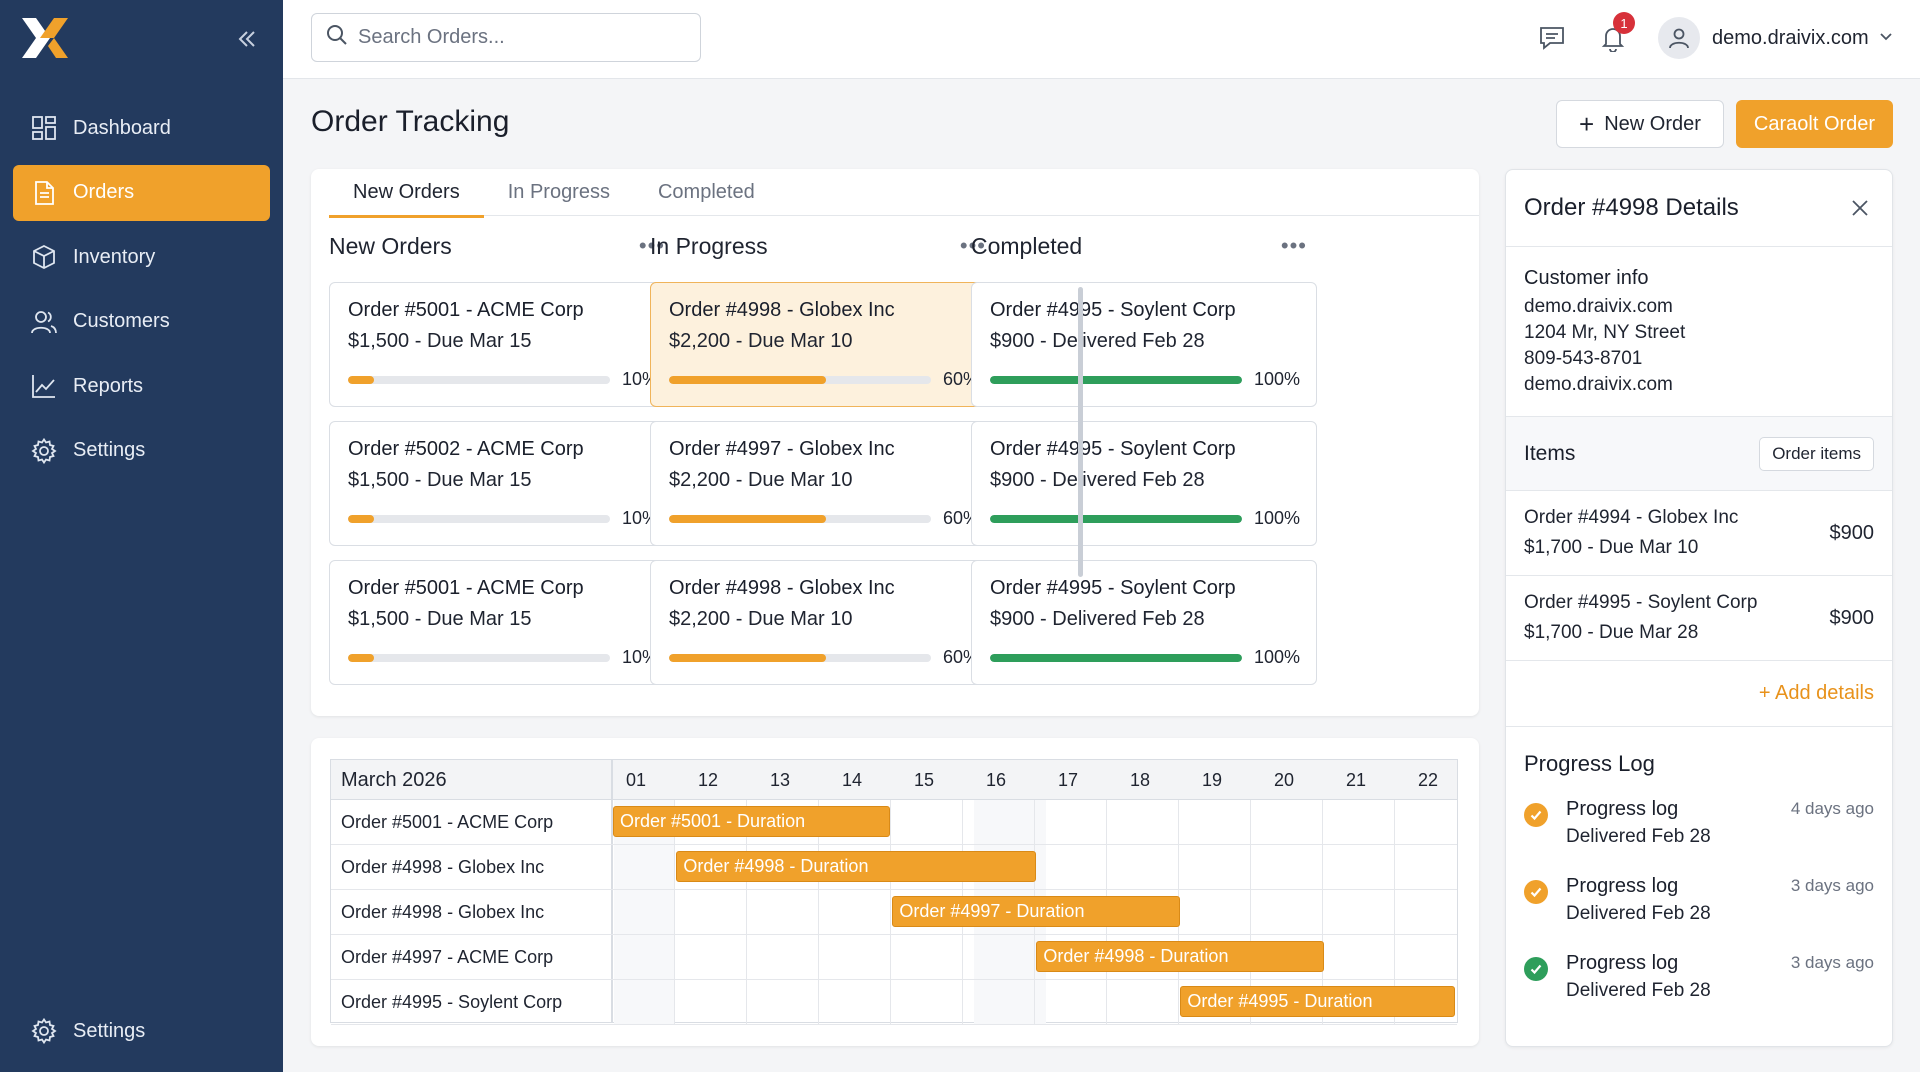 The width and height of the screenshot is (1920, 1072). Describe the element at coordinates (518, 37) in the screenshot. I see `search-input` at that location.